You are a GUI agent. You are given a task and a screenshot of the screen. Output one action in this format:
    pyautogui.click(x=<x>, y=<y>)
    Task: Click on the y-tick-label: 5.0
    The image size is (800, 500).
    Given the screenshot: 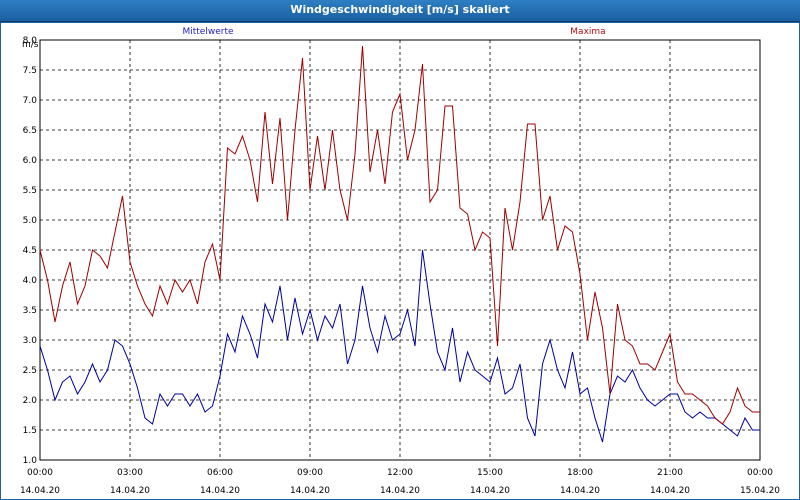 What is the action you would take?
    pyautogui.click(x=30, y=221)
    